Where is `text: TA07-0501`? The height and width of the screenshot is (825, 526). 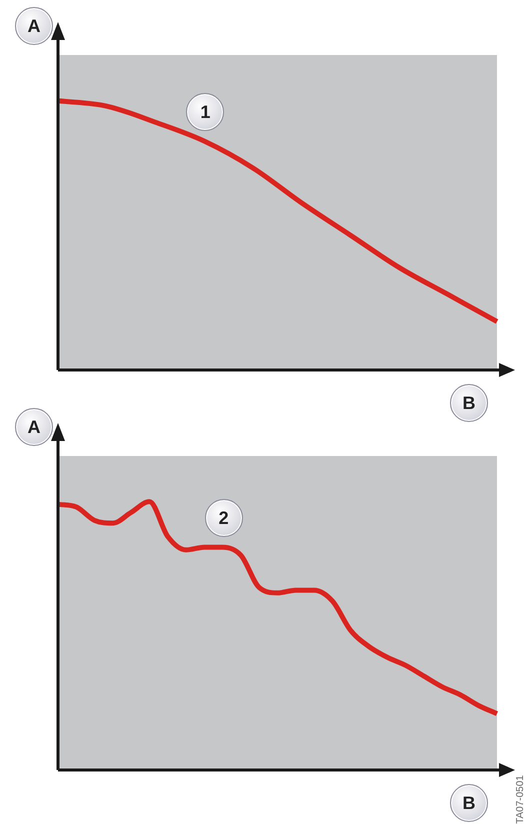 text: TA07-0501 is located at coordinates (520, 799).